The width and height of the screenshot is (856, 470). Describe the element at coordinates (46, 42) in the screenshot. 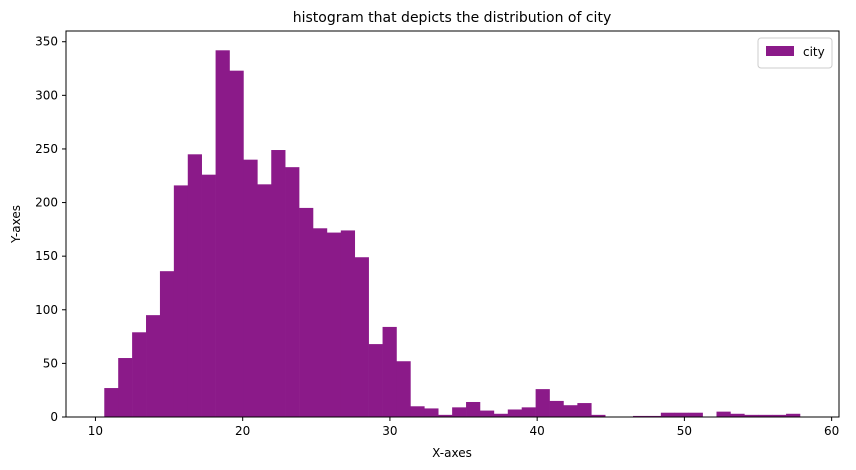

I see `y-tick-label: 350` at that location.